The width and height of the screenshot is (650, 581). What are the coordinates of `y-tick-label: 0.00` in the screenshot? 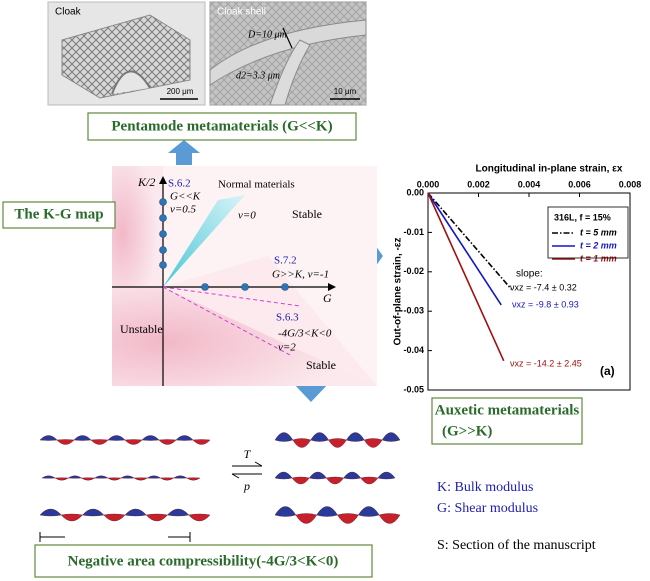 It's located at (415, 192).